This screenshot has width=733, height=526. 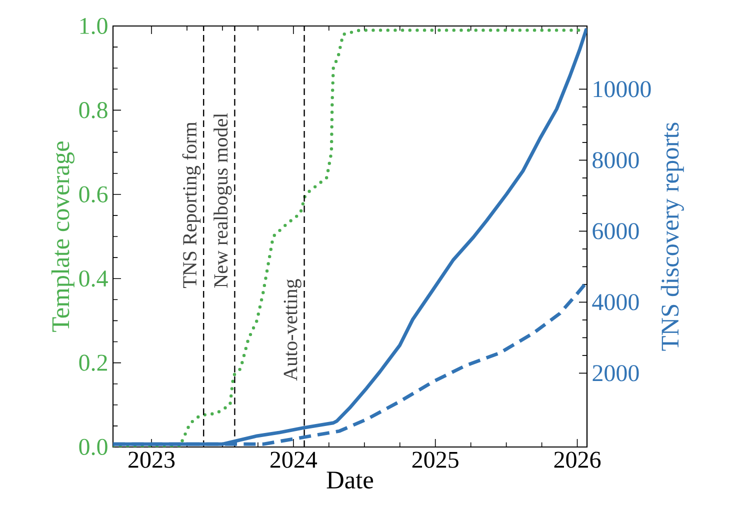 What do you see at coordinates (350, 480) in the screenshot?
I see `x-axis-title: Date` at bounding box center [350, 480].